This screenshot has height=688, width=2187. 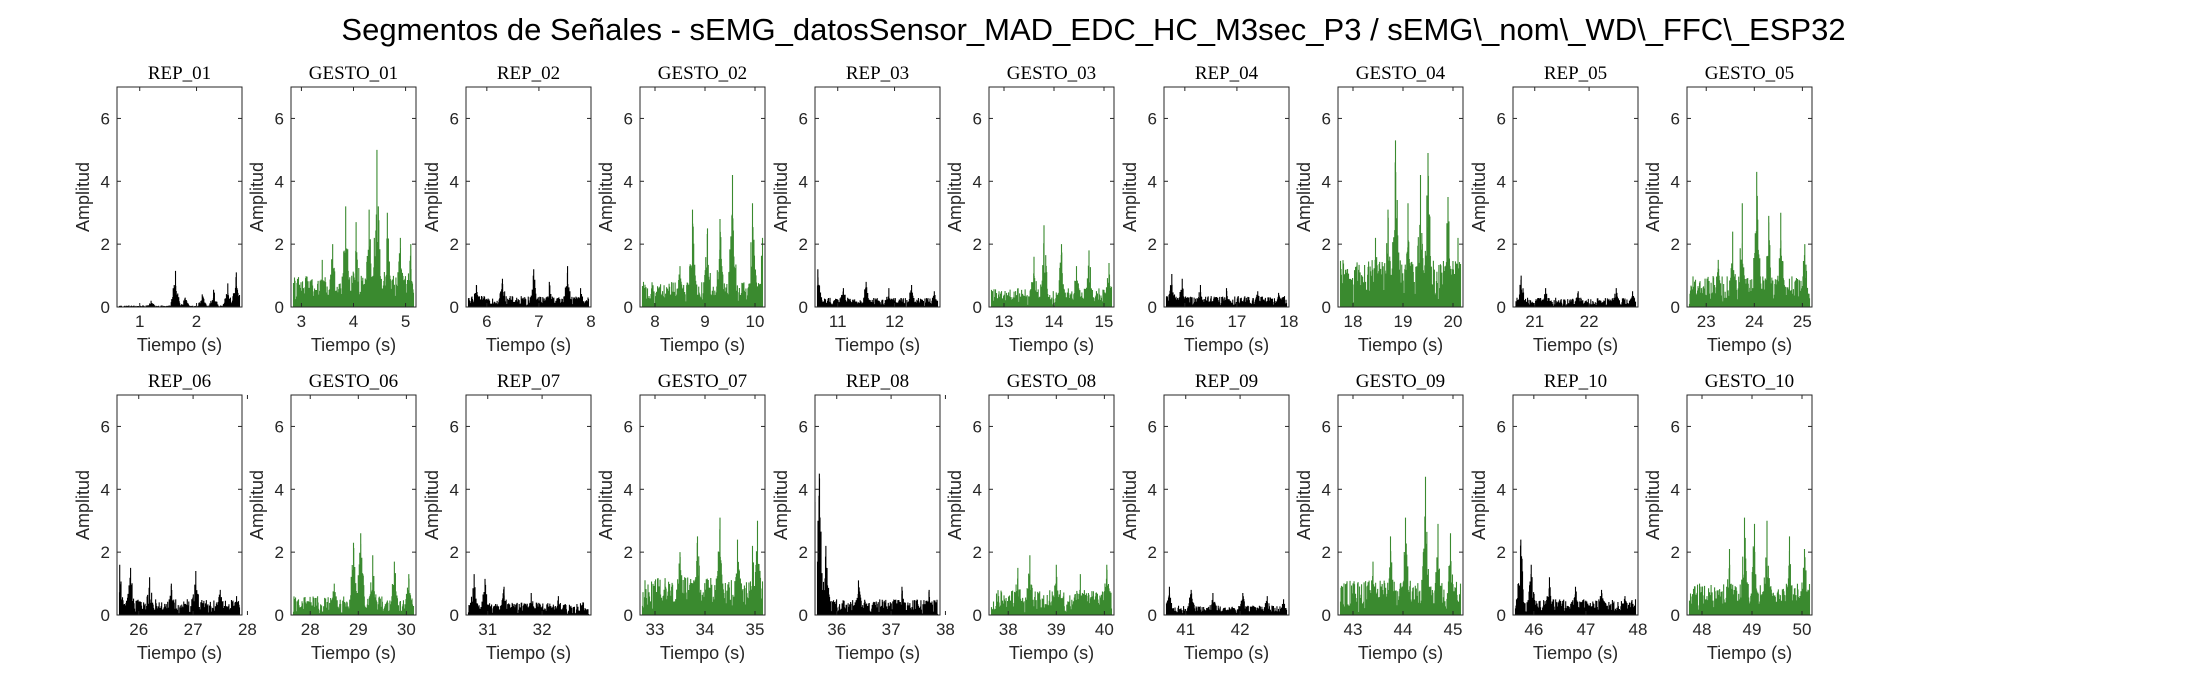 What do you see at coordinates (1575, 73) in the screenshot?
I see `subplot-title: REP_05` at bounding box center [1575, 73].